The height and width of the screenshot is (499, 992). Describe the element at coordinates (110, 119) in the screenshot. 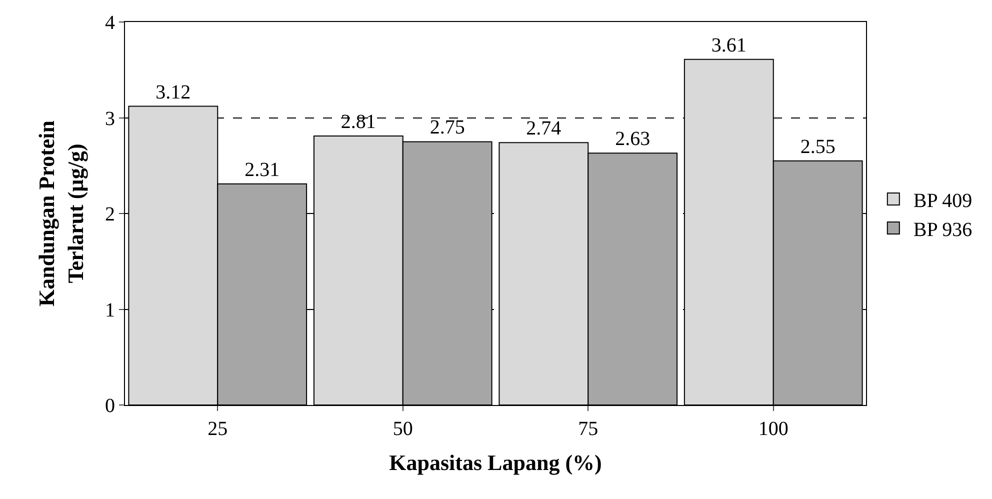

I see `y-tick-label: 3` at that location.